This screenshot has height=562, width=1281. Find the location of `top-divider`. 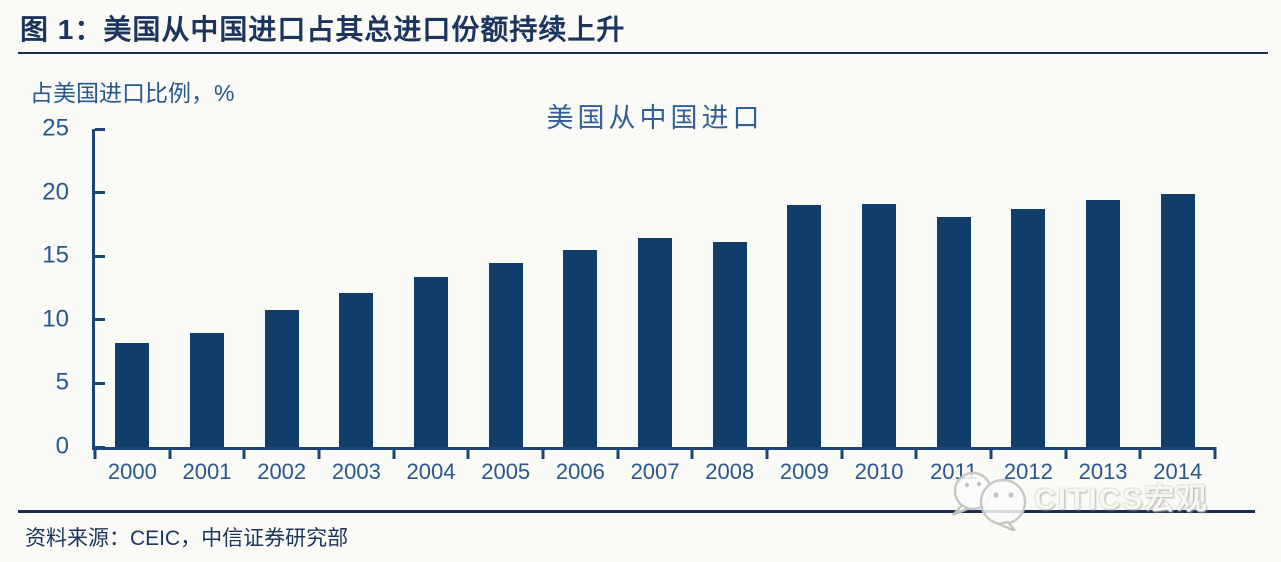

top-divider is located at coordinates (643, 53).